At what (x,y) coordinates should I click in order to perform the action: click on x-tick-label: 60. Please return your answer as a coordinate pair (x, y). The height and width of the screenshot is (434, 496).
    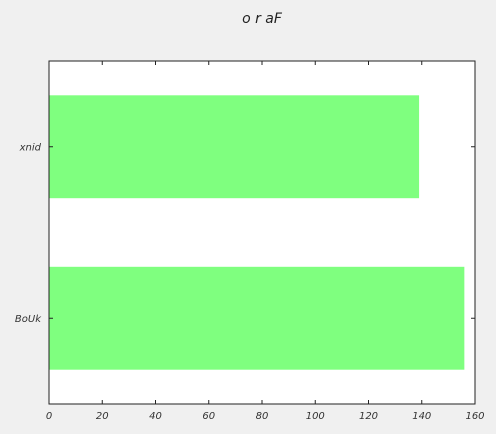
    Looking at the image, I should click on (208, 416).